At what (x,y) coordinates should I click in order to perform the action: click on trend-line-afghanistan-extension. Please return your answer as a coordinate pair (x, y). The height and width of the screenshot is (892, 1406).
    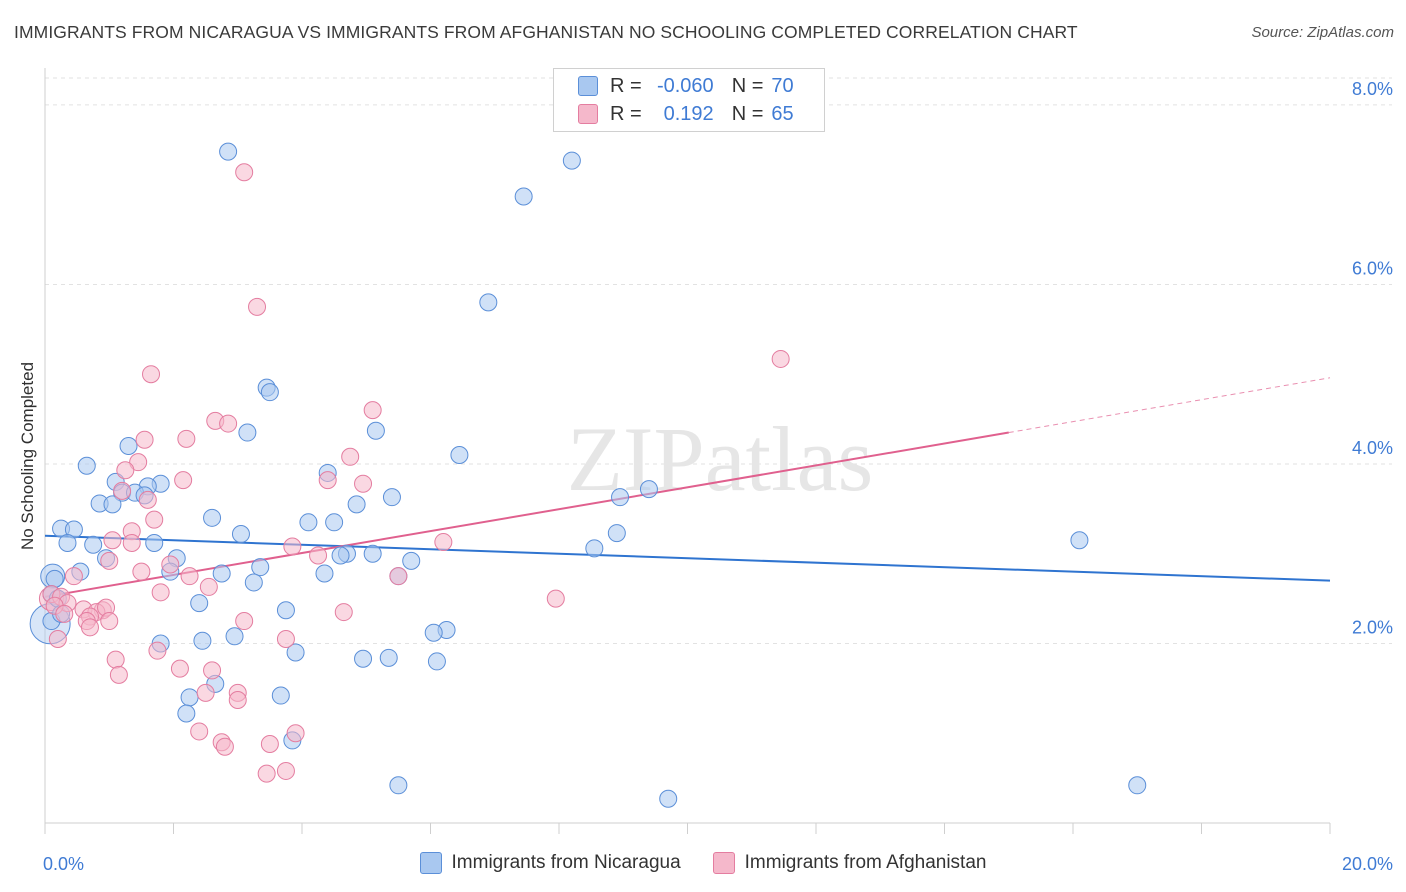
    Looking at the image, I should click on (1169, 405).